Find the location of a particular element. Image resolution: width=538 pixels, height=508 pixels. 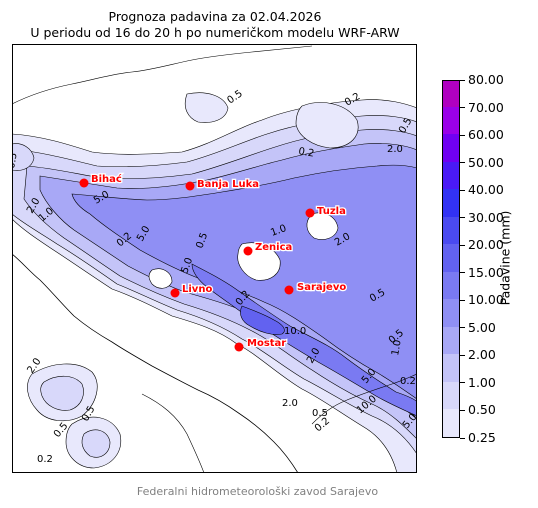

city-mostar: Mostar is located at coordinates (261, 344).